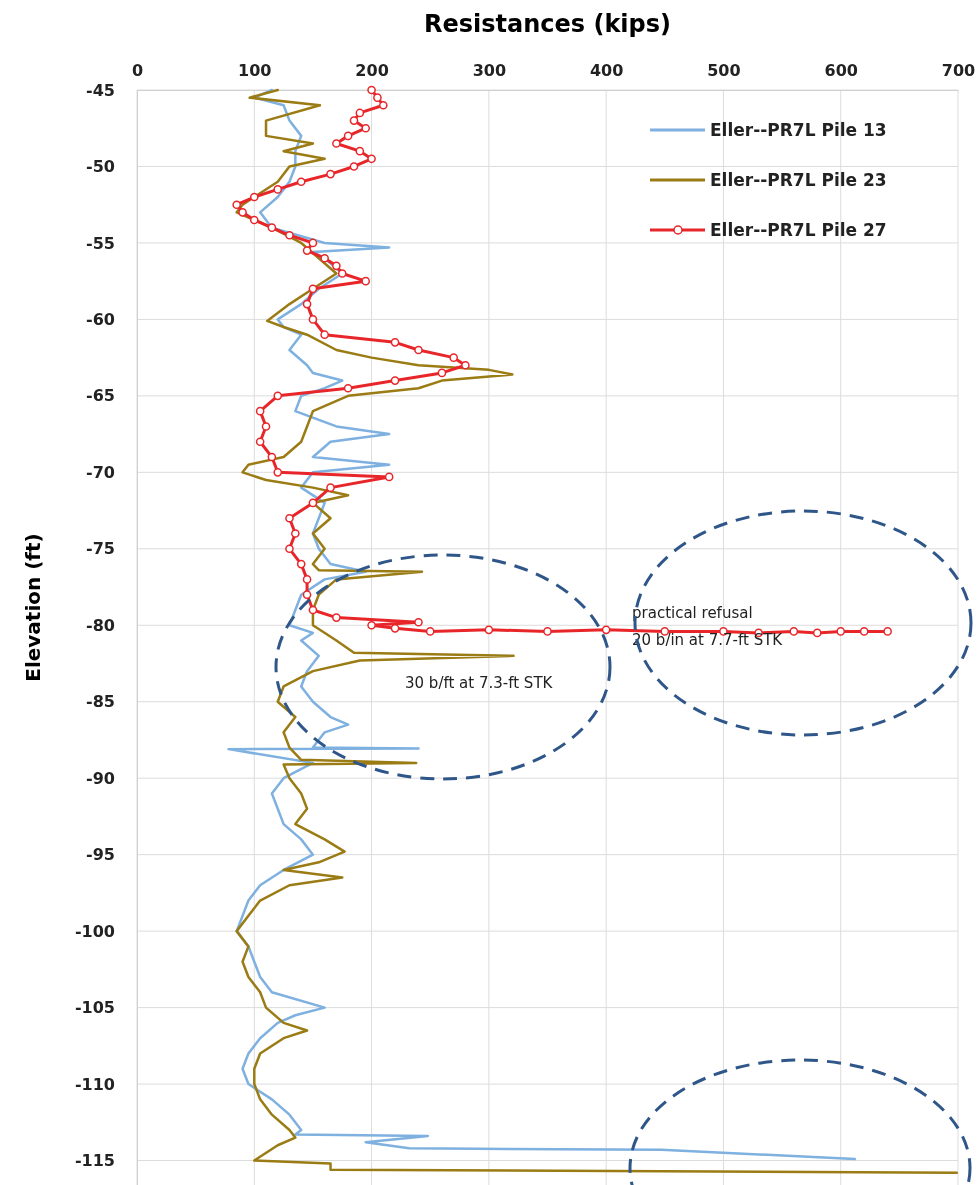 The height and width of the screenshot is (1185, 980). Describe the element at coordinates (100, 778) in the screenshot. I see `y-tick-label: -90` at that location.